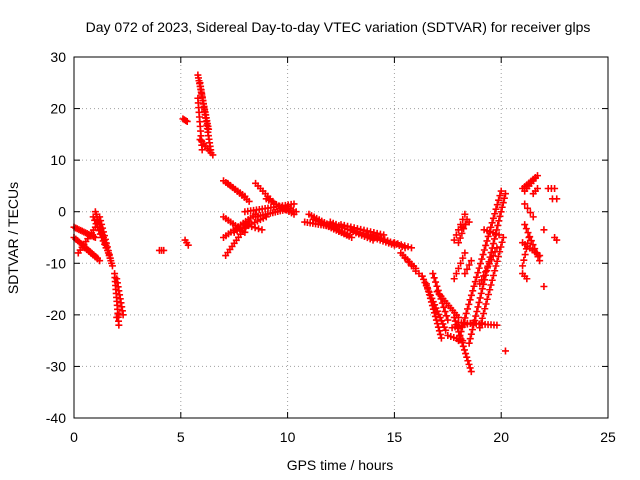 This screenshot has height=480, width=640. I want to click on y-tick-label: 10, so click(58, 160).